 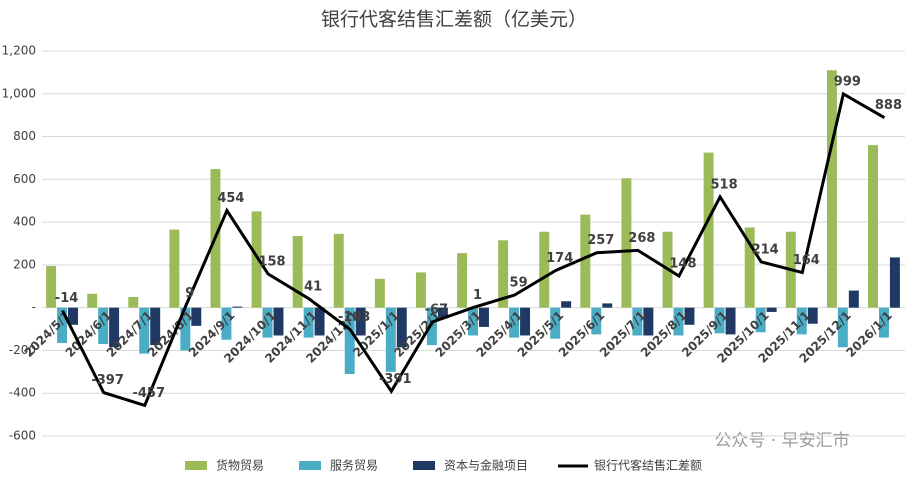 What do you see at coordinates (19, 93) in the screenshot?
I see `y-tick-label: 1,000` at bounding box center [19, 93].